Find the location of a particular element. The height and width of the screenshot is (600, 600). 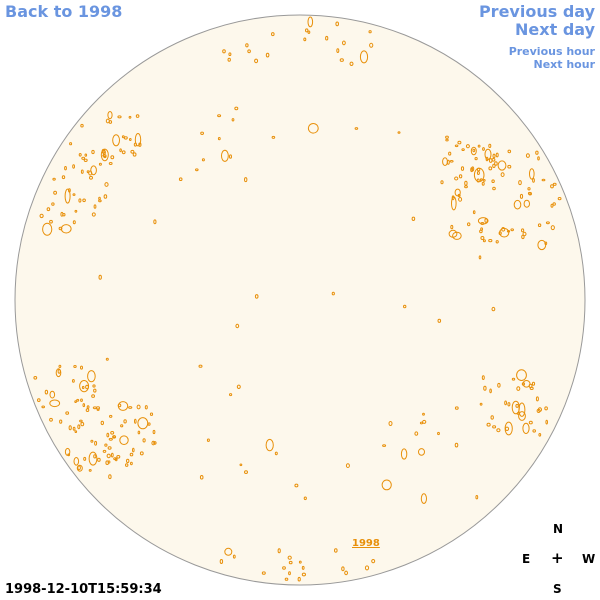

year-link: 1998 is located at coordinates (366, 543).